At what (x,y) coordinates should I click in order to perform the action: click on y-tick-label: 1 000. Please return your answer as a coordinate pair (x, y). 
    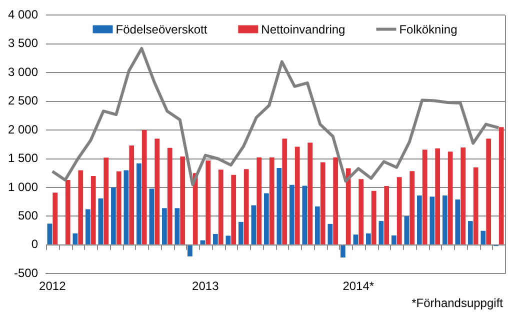
    Looking at the image, I should click on (23, 187).